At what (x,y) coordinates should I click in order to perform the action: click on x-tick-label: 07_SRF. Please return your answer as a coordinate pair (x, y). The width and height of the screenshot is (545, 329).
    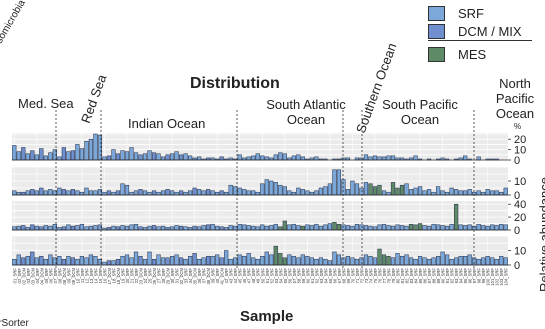
    Looking at the image, I should click on (55, 276).